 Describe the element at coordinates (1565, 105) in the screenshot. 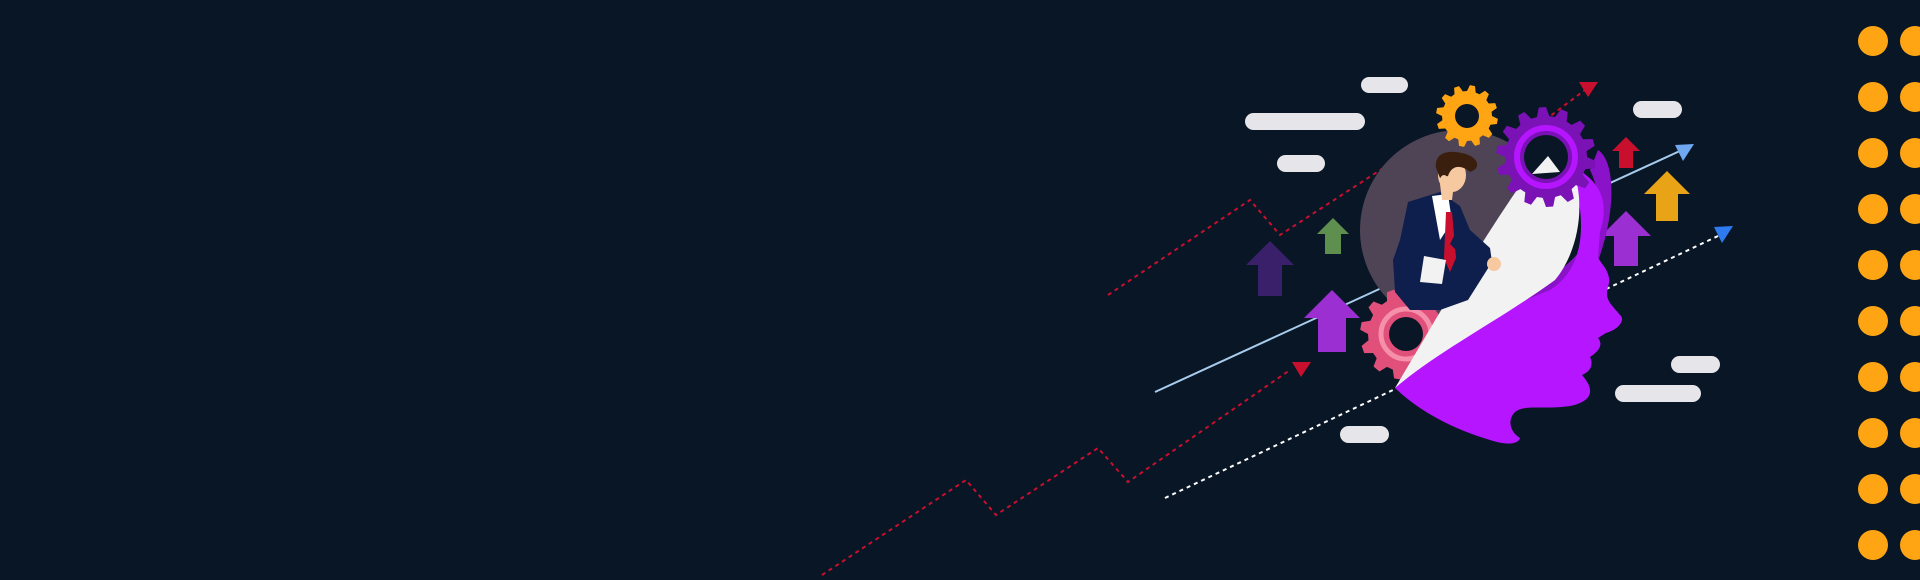

I see `red-dotted-trend-top` at that location.